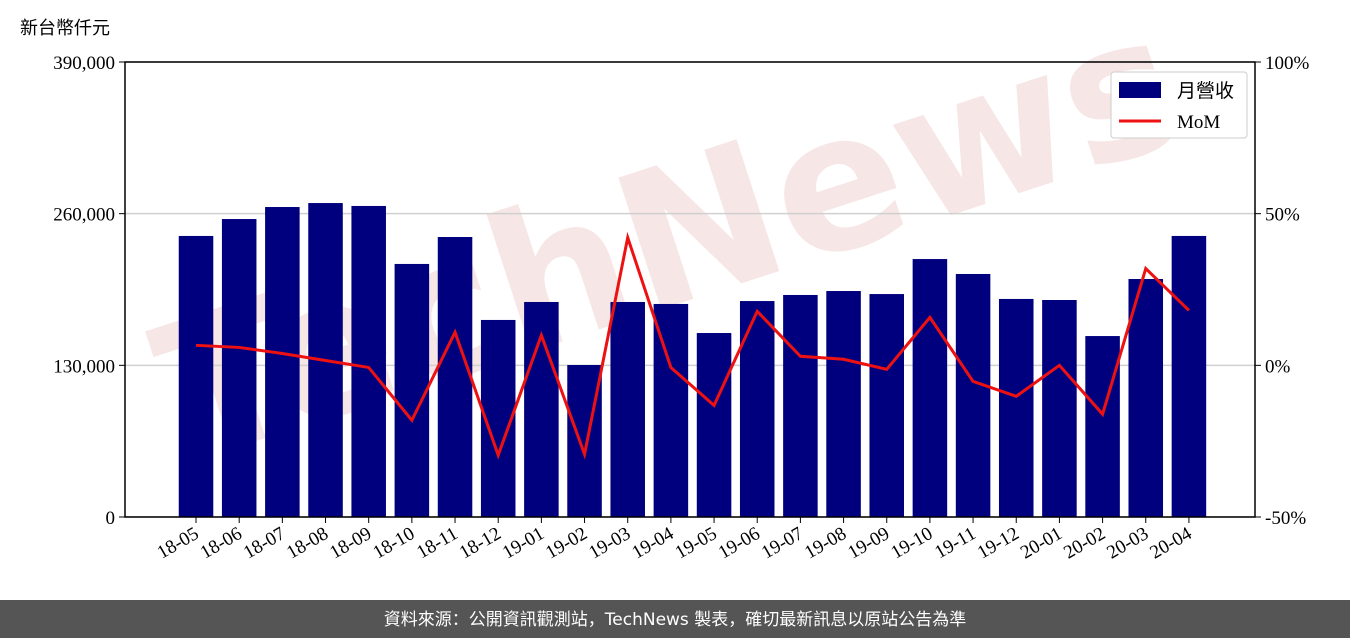  Describe the element at coordinates (84, 215) in the screenshot. I see `y-tick-label: 260,000` at that location.